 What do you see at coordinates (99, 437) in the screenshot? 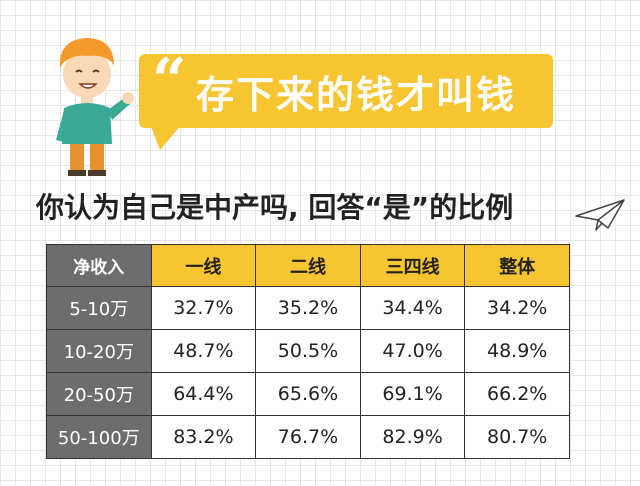
I see `row-header: 50-100万` at bounding box center [99, 437].